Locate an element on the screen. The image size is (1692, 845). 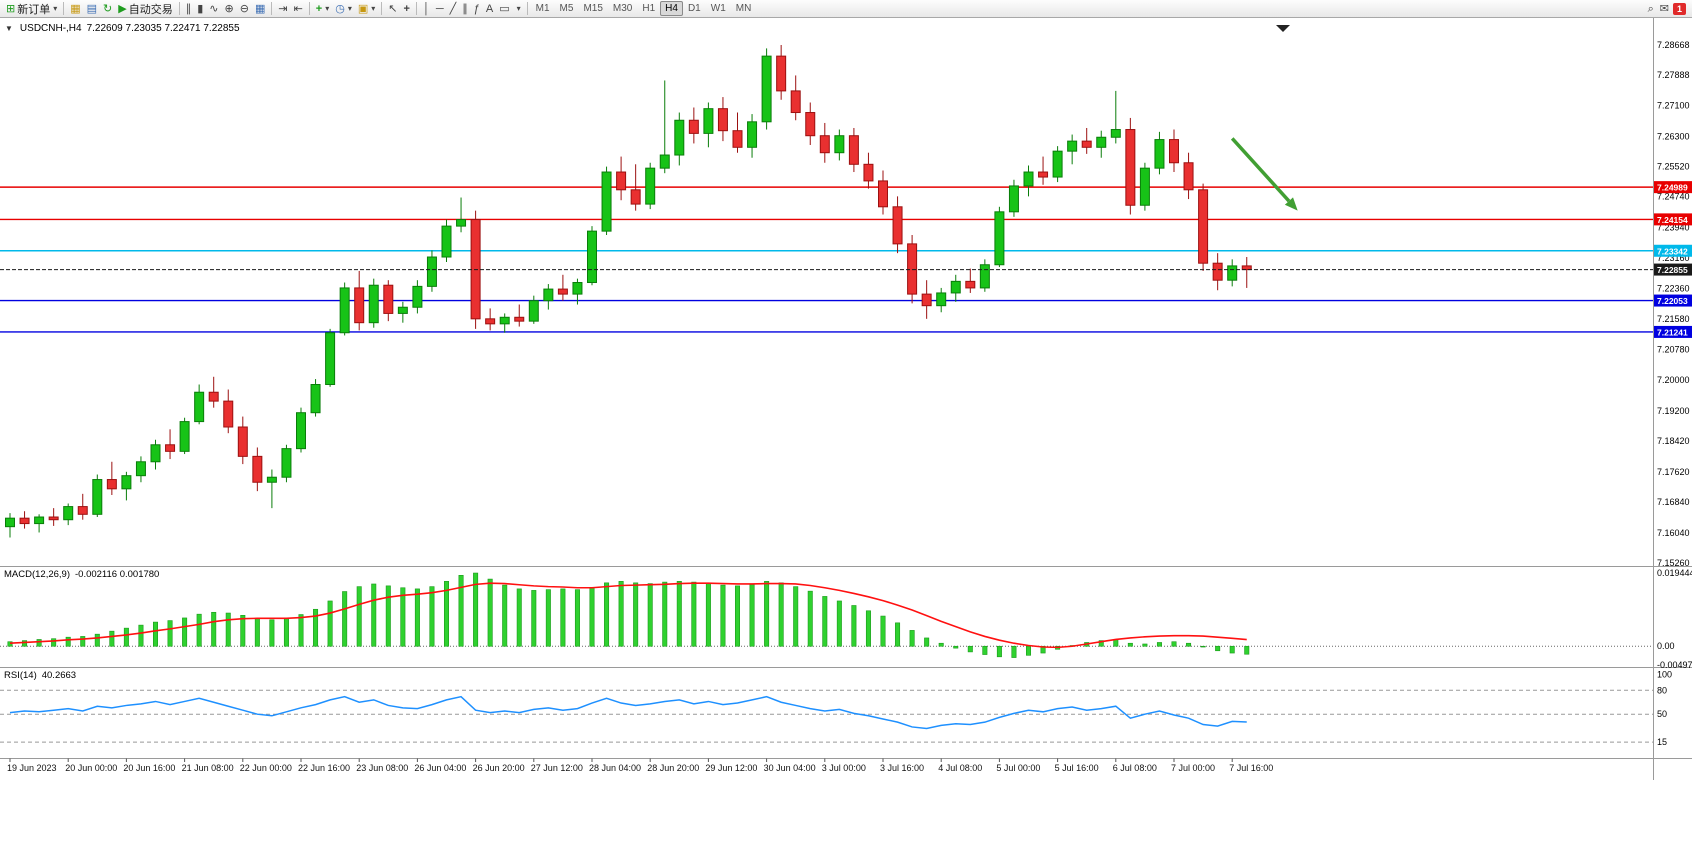
timeframe-button-w1: W1 is located at coordinates (718, 8).